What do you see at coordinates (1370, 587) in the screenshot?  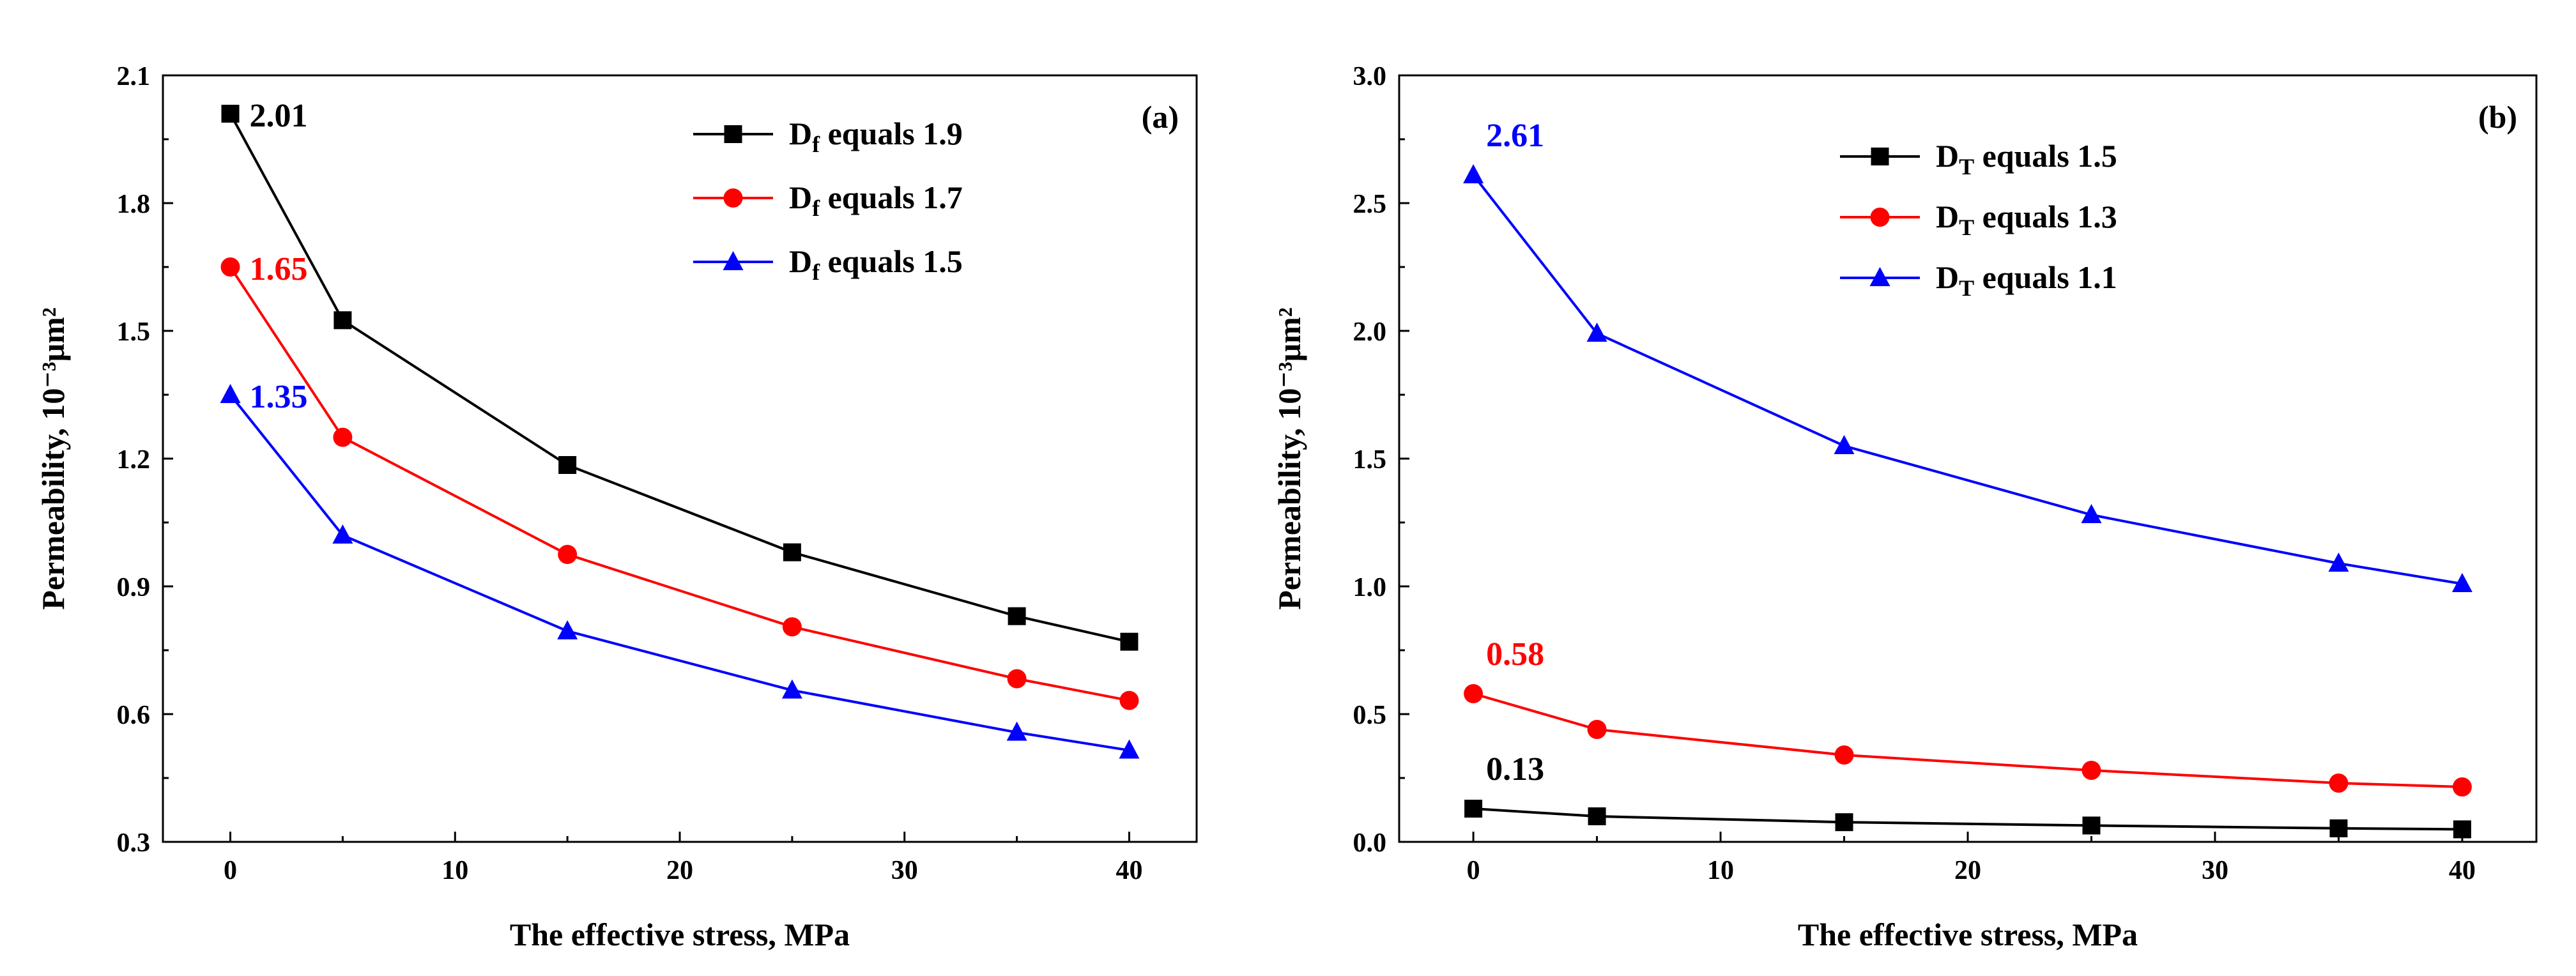 I see `y-tick-label: 1.0` at bounding box center [1370, 587].